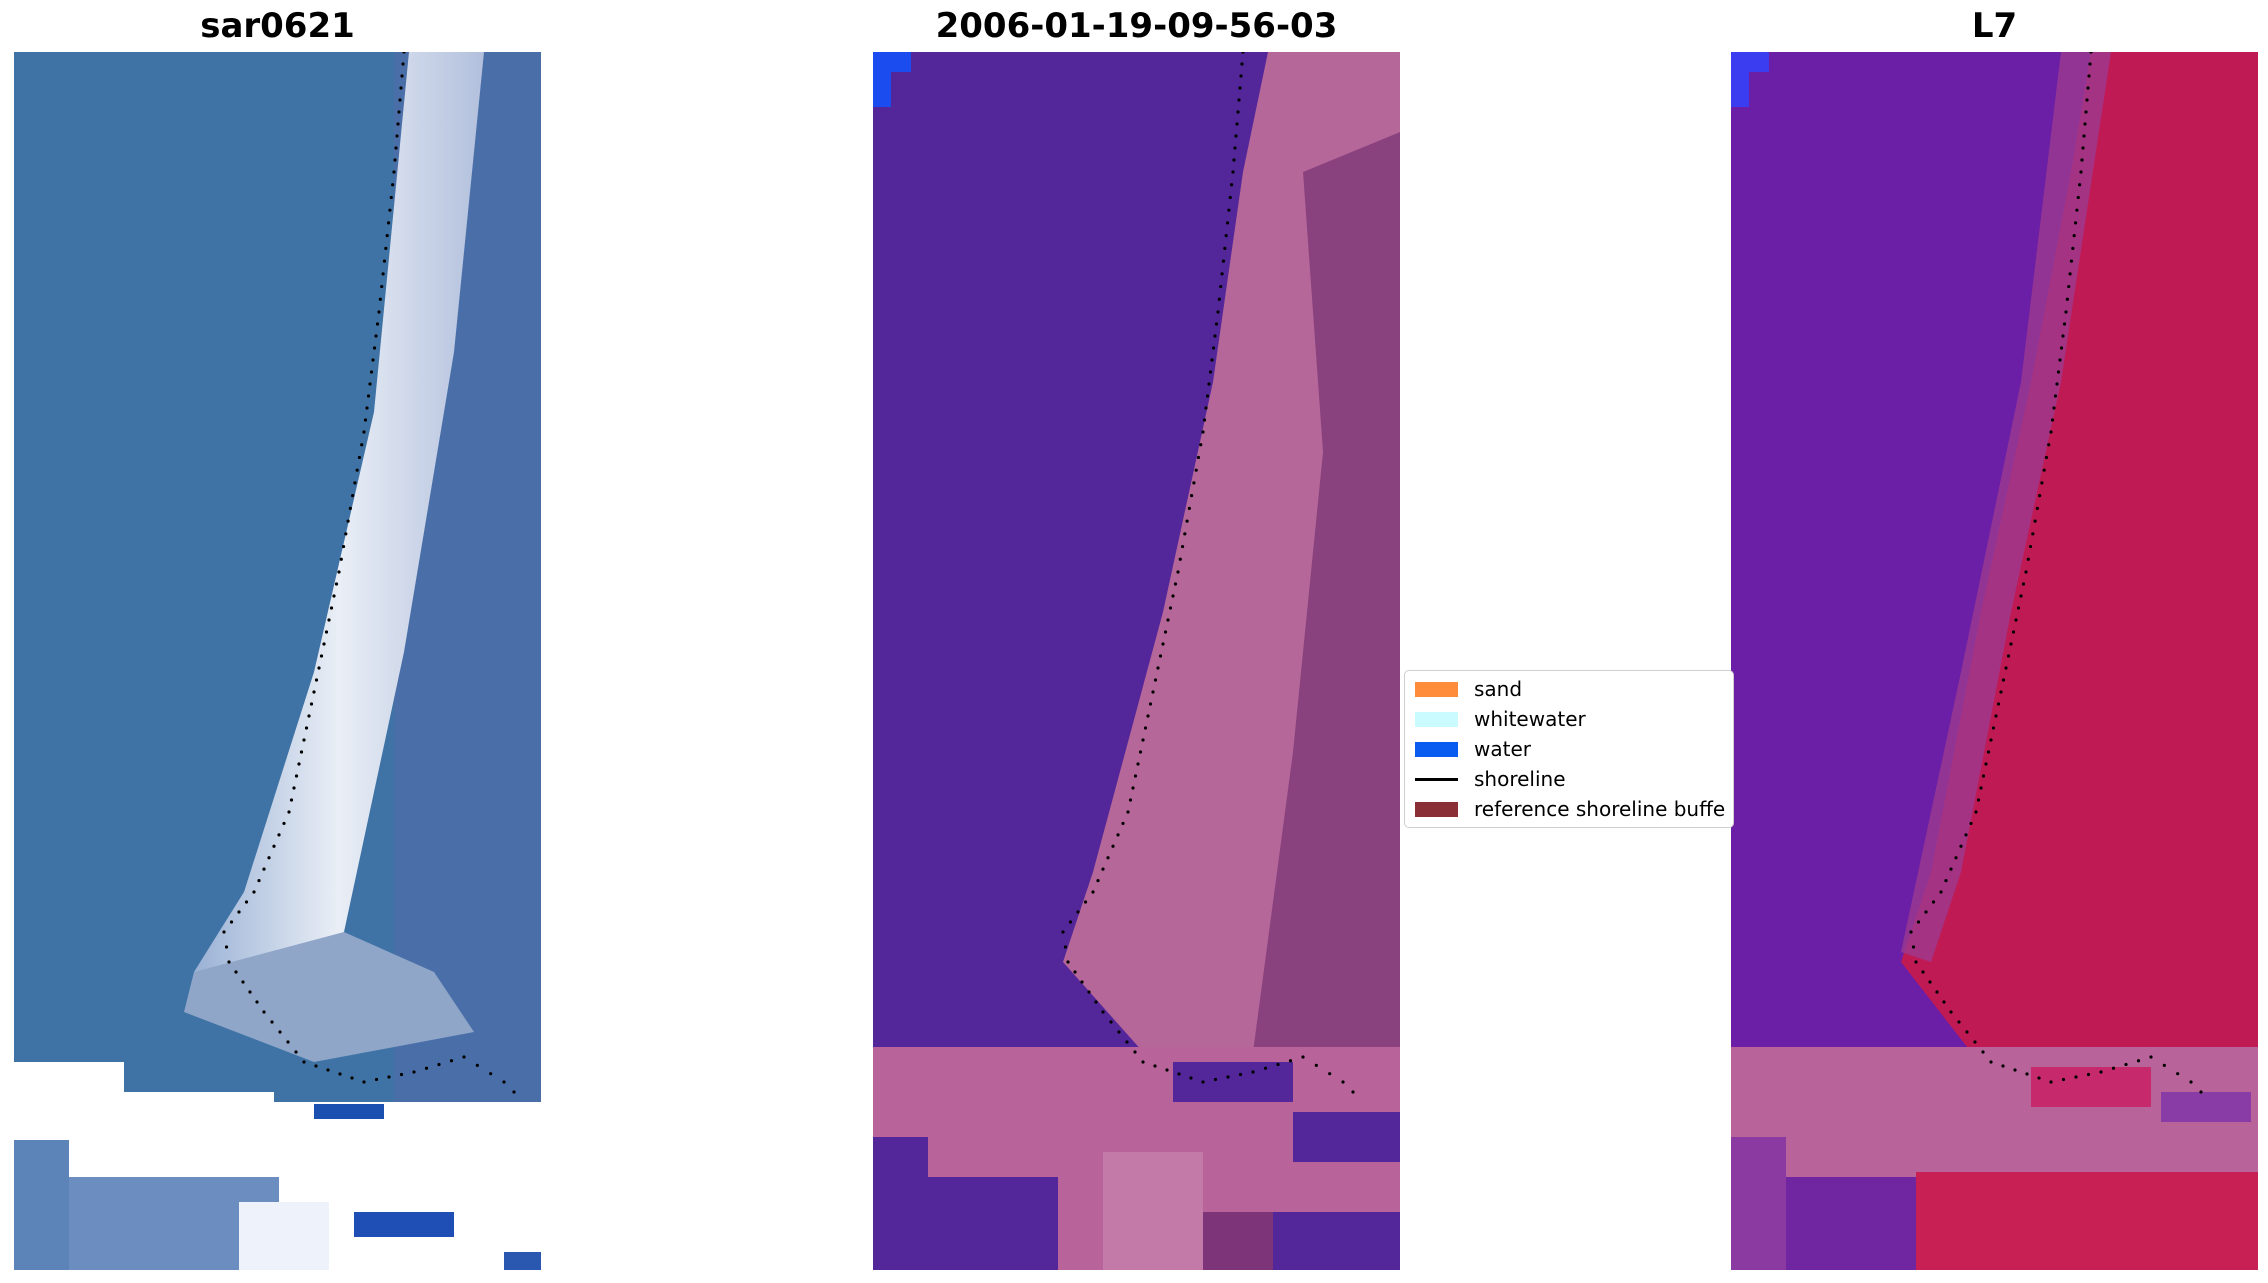 The height and width of the screenshot is (1283, 2268). I want to click on legend-item-sand: sand, so click(1468, 689).